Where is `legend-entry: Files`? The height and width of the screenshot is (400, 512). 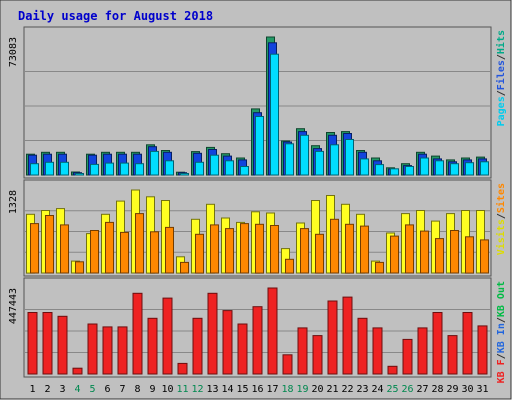 legend-entry: Files is located at coordinates (501, 75).